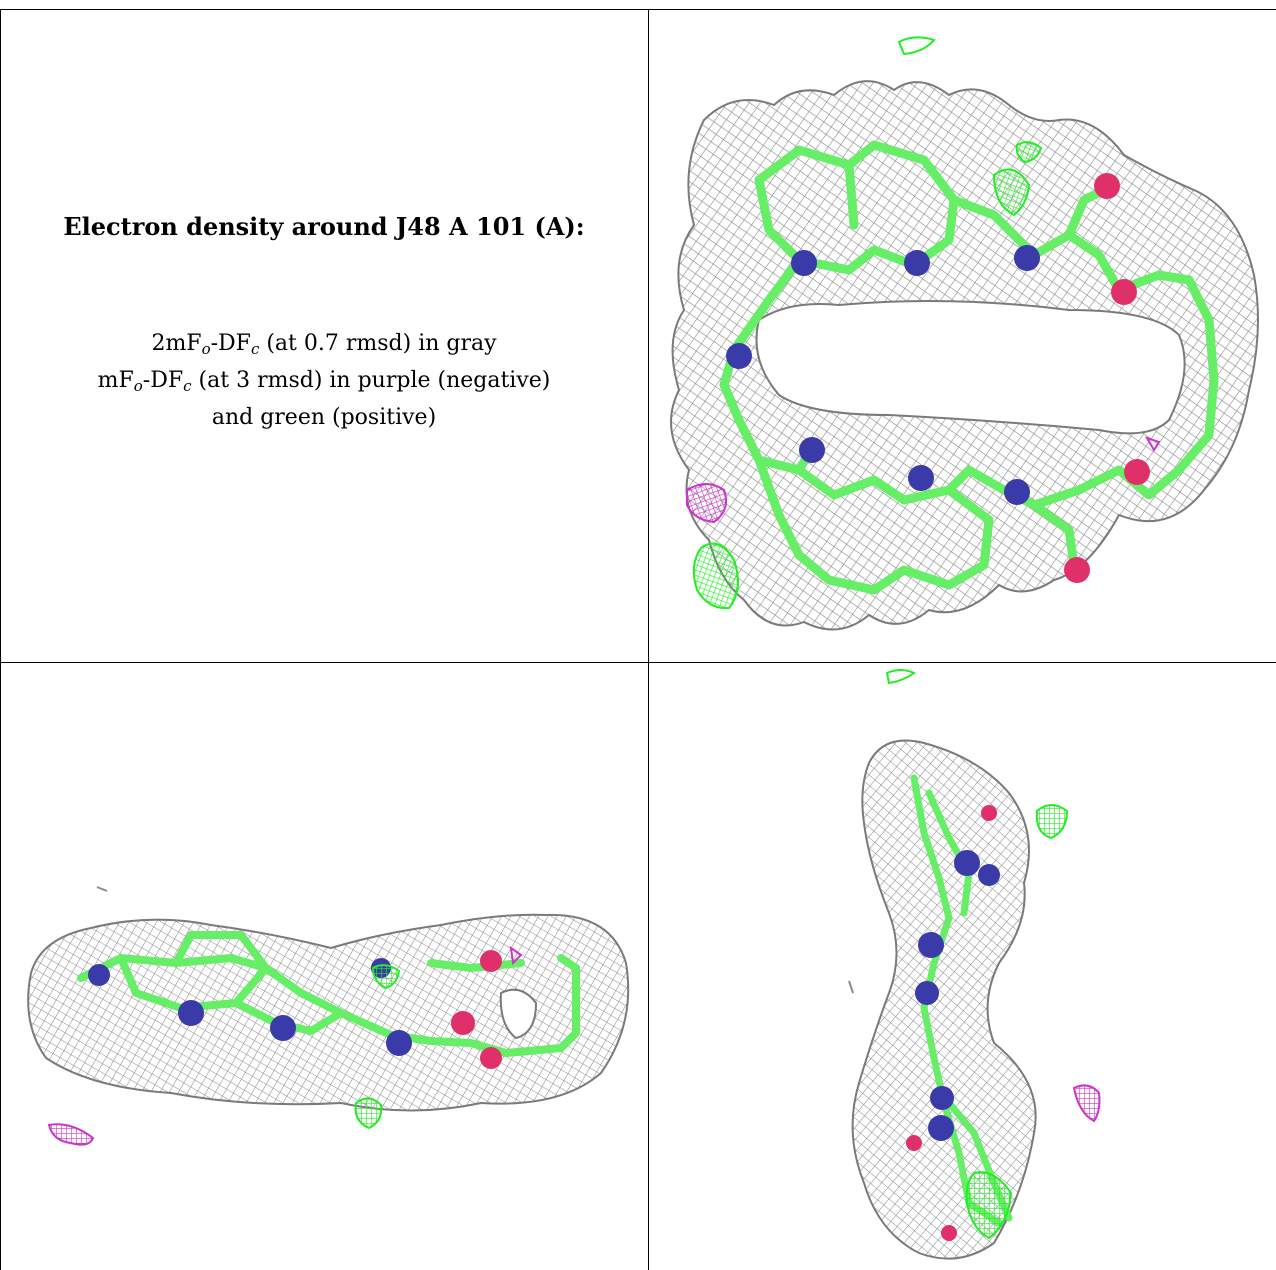  I want to click on ligand-sticks-upper, so click(969, 320).